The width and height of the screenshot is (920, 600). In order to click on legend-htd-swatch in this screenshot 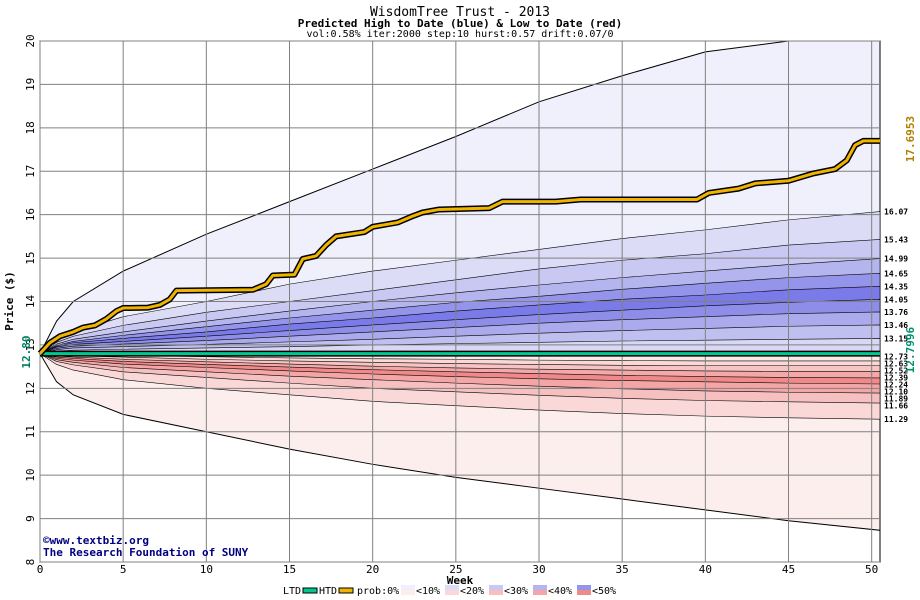, I will do `click(346, 590)`.